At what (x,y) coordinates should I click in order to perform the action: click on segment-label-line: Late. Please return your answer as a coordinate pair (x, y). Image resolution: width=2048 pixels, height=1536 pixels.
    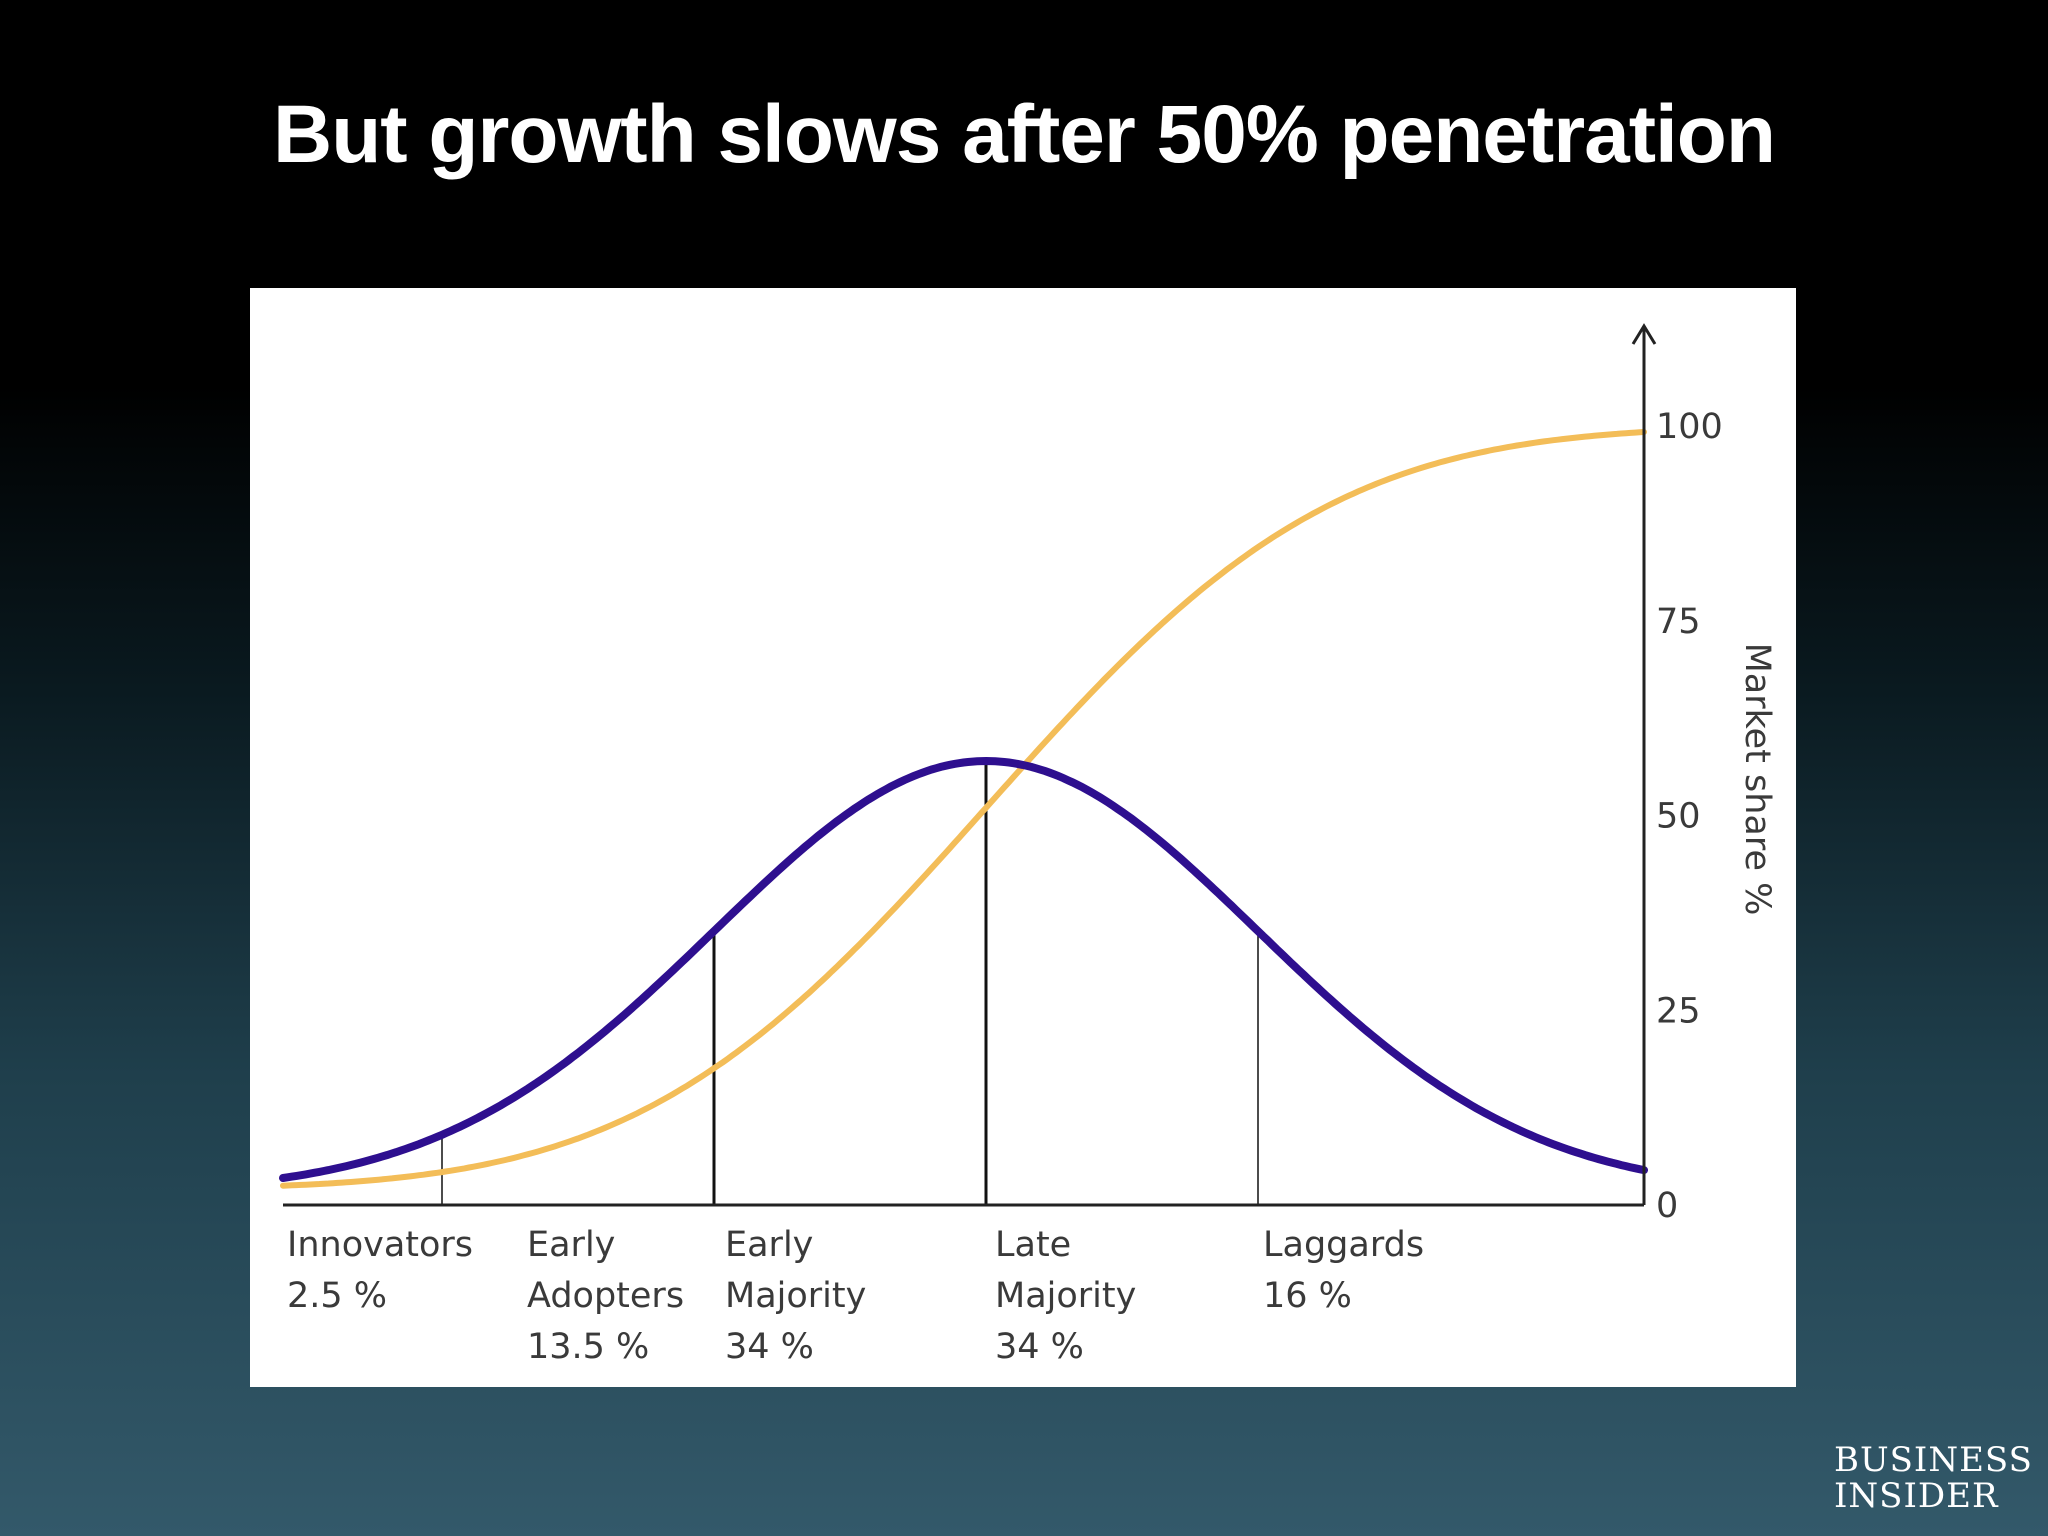
    Looking at the image, I should click on (1033, 1245).